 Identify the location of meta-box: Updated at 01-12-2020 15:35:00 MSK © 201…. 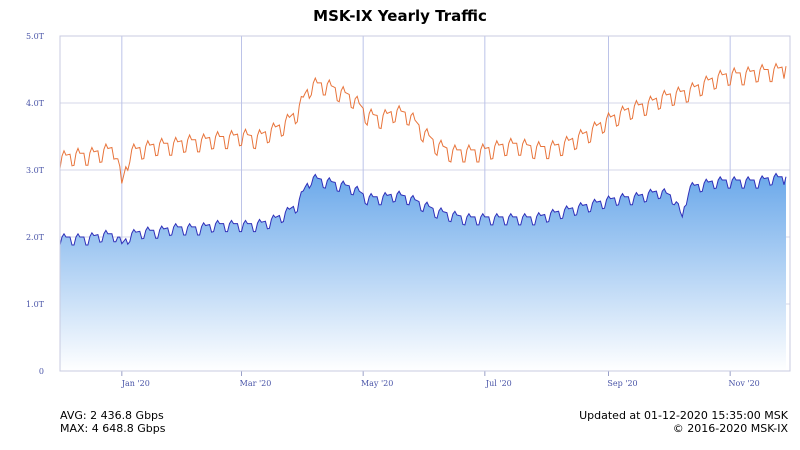
(683, 422).